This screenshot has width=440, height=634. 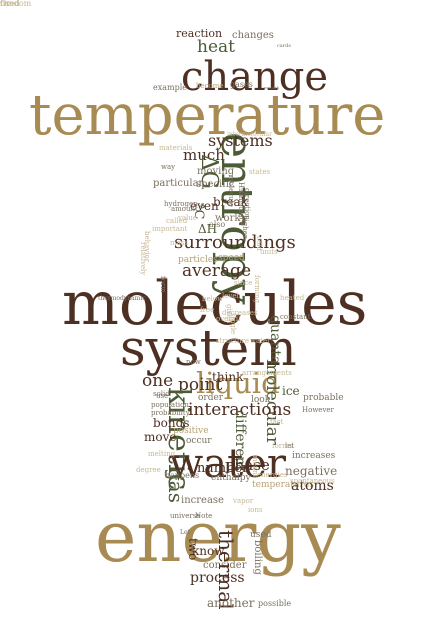 What do you see at coordinates (158, 381) in the screenshot?
I see `word-one: one` at bounding box center [158, 381].